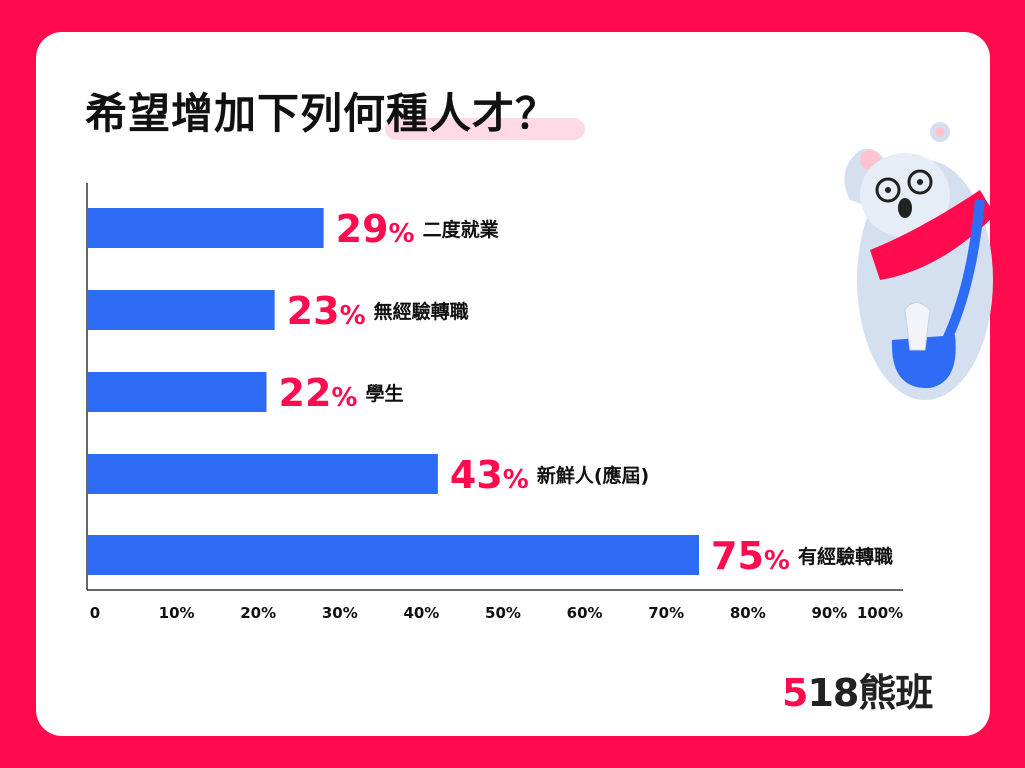 The height and width of the screenshot is (768, 1025). I want to click on brand-logo: 518熊班, so click(857, 689).